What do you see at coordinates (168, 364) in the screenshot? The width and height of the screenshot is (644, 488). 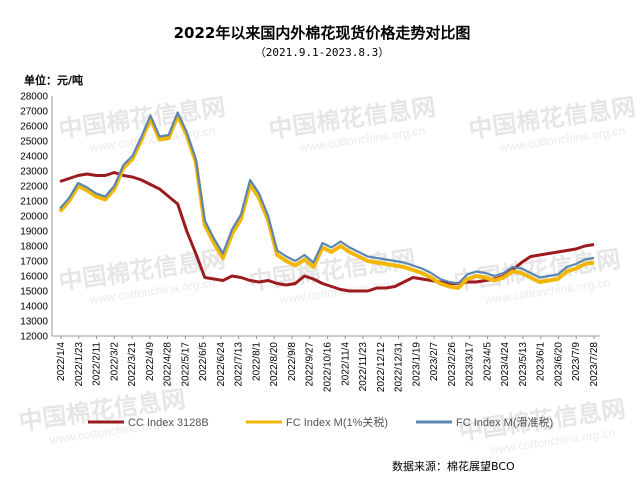 I see `x-tick-label: 2022/4/28` at bounding box center [168, 364].